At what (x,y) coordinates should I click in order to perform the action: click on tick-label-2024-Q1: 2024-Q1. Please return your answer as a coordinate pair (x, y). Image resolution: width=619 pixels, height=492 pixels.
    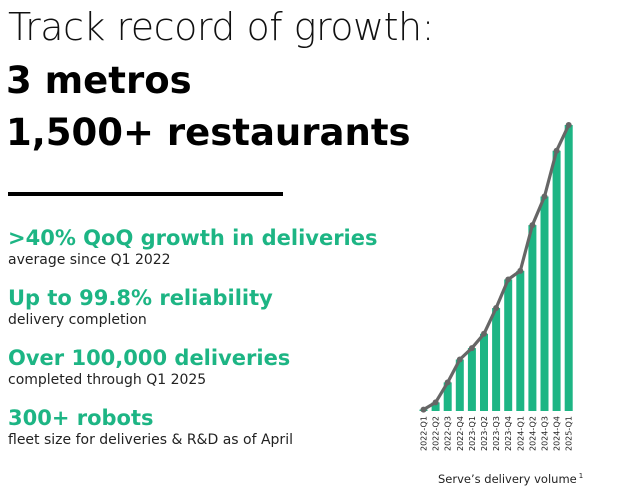
    Looking at the image, I should click on (520, 433).